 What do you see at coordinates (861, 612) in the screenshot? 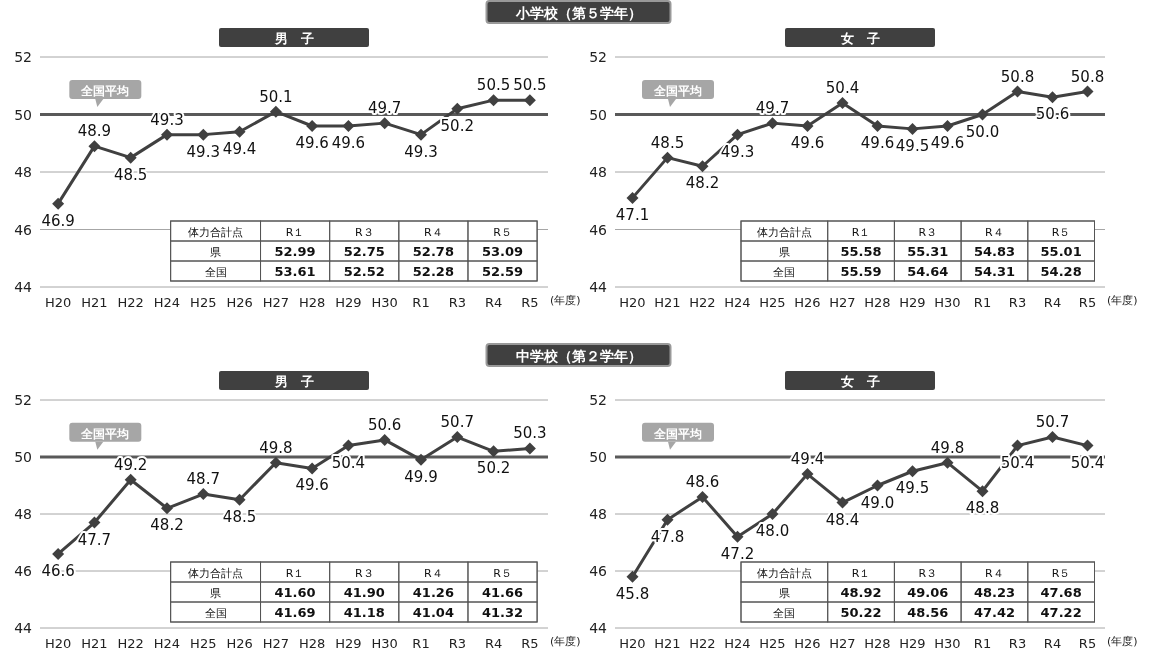
I see `annotation: 50.22` at bounding box center [861, 612].